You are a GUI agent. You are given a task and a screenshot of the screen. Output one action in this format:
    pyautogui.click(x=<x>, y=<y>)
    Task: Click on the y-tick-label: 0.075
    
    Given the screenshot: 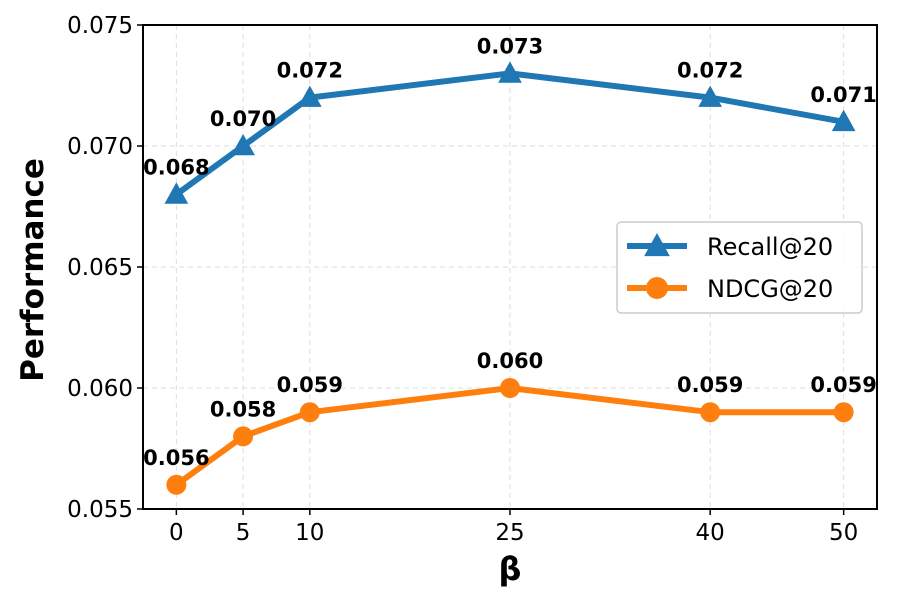 What is the action you would take?
    pyautogui.click(x=100, y=26)
    